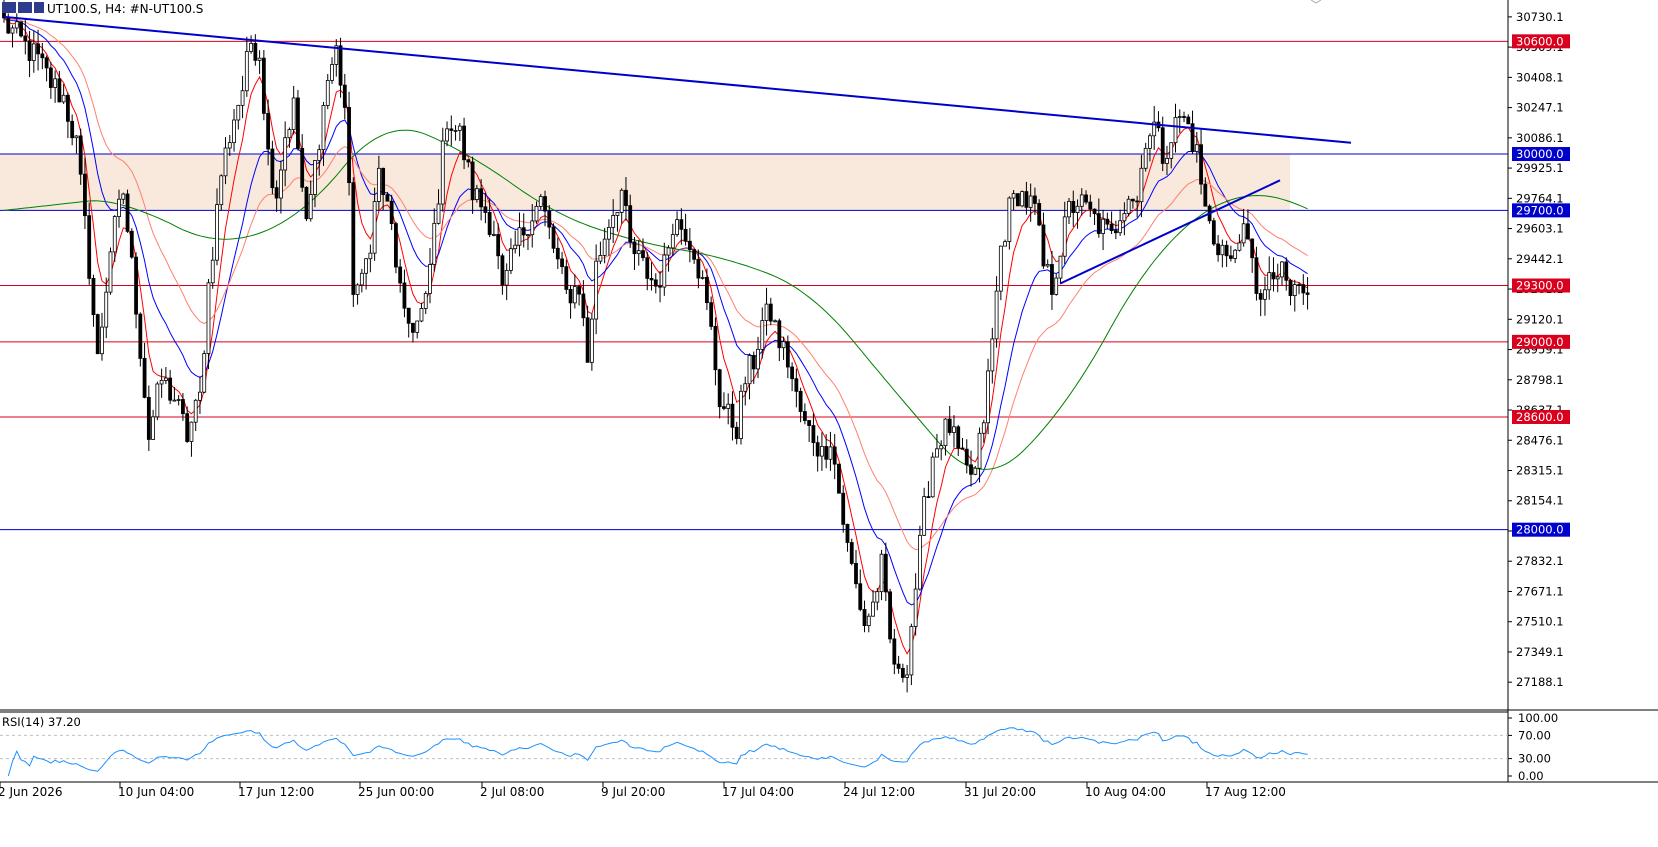  What do you see at coordinates (1540, 168) in the screenshot?
I see `price-tick-label: 29925.1` at bounding box center [1540, 168].